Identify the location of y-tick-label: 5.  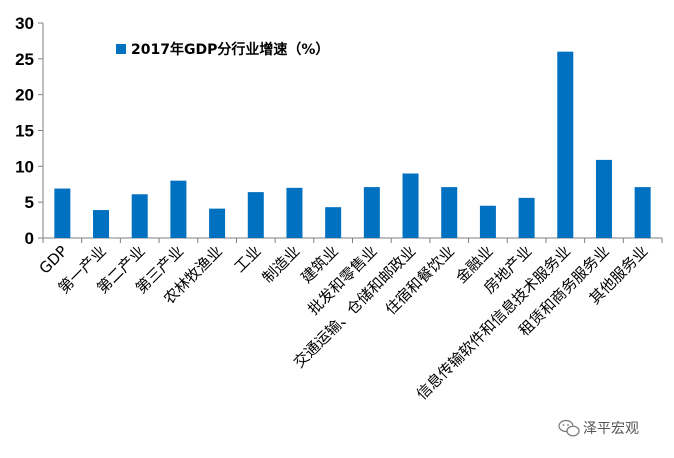
(29, 202).